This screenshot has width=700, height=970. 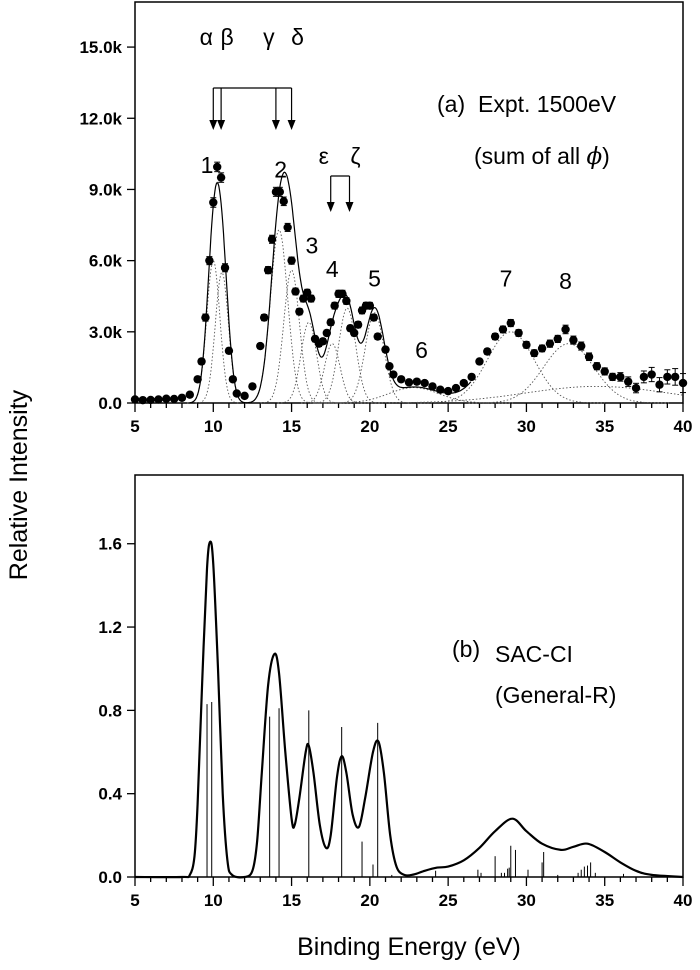 What do you see at coordinates (269, 37) in the screenshot?
I see `arrow-label-γ: γ` at bounding box center [269, 37].